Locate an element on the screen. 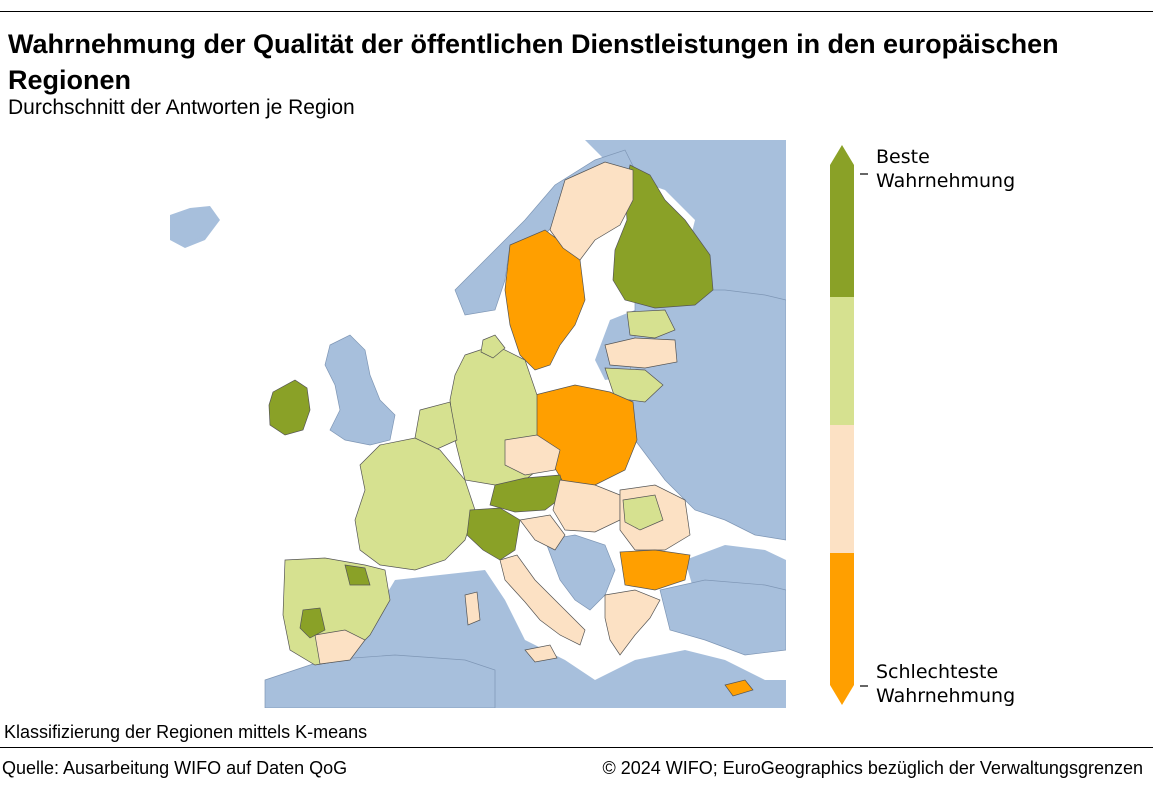 This screenshot has width=1153, height=787. region-sardinia is located at coordinates (472, 608).